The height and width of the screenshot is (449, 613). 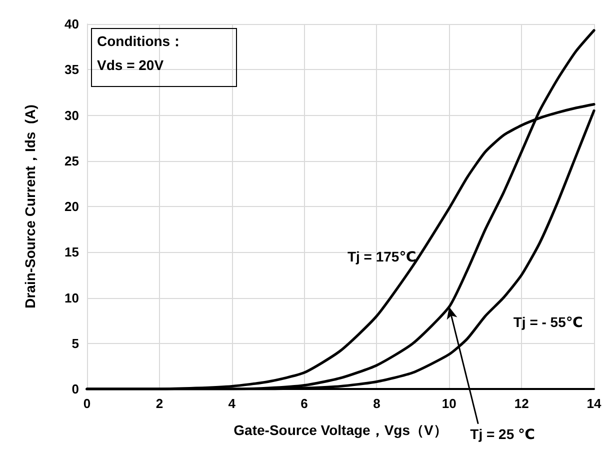 What do you see at coordinates (130, 65) in the screenshot?
I see `annotation: Vds = 20V` at bounding box center [130, 65].